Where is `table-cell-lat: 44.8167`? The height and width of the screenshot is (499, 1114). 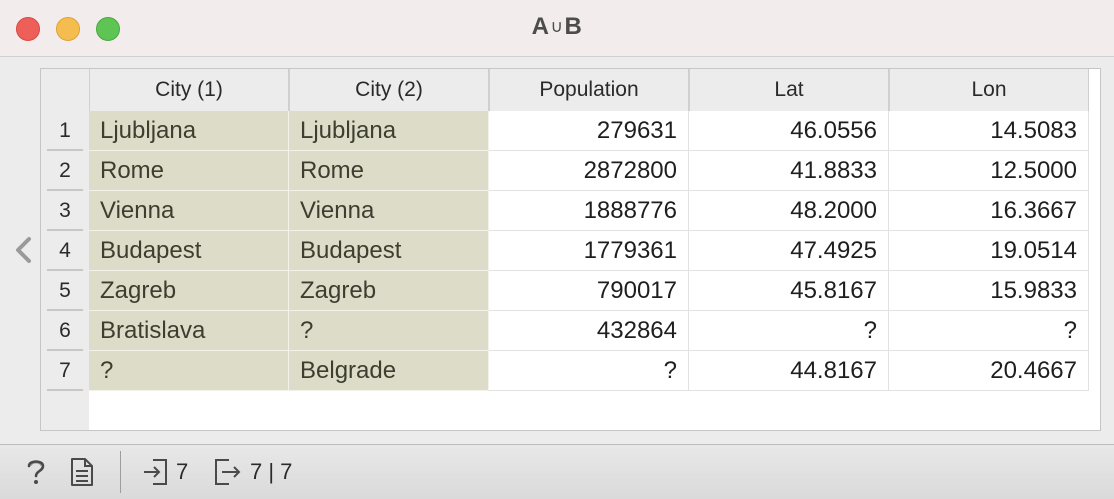
table-cell-lat: 44.8167 is located at coordinates (789, 371).